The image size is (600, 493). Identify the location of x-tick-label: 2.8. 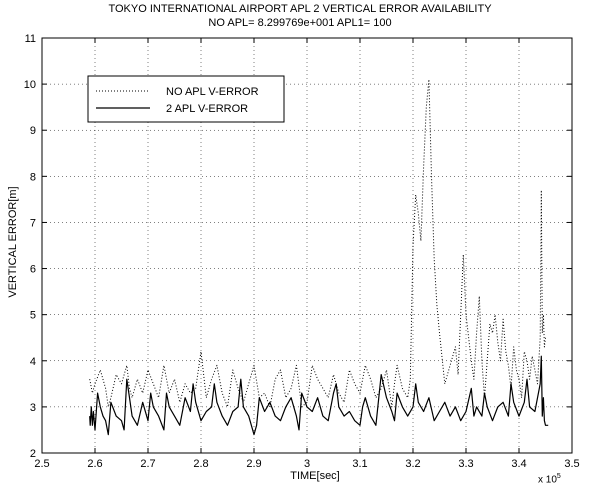
(200, 464).